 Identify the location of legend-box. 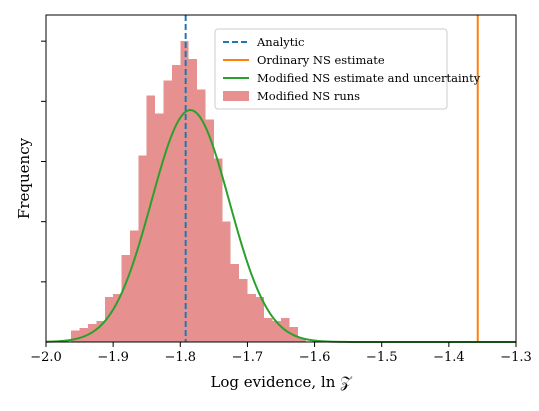
(331, 69).